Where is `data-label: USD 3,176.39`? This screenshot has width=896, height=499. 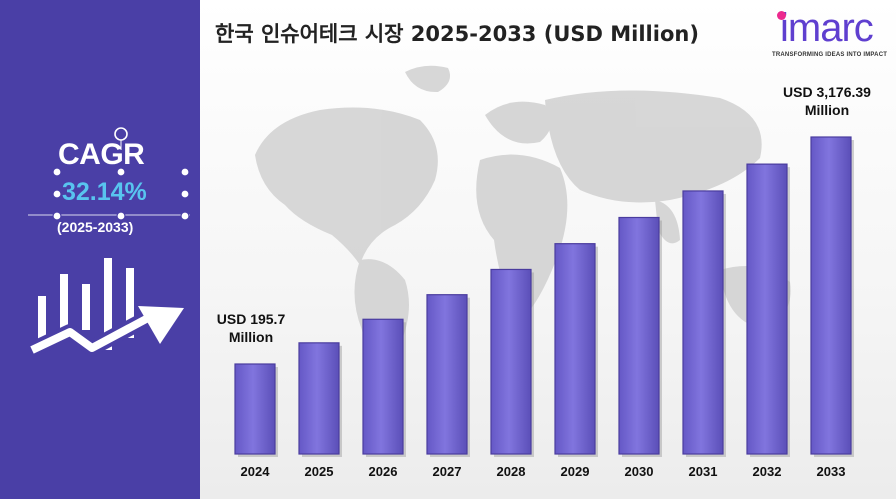 data-label: USD 3,176.39 is located at coordinates (827, 92).